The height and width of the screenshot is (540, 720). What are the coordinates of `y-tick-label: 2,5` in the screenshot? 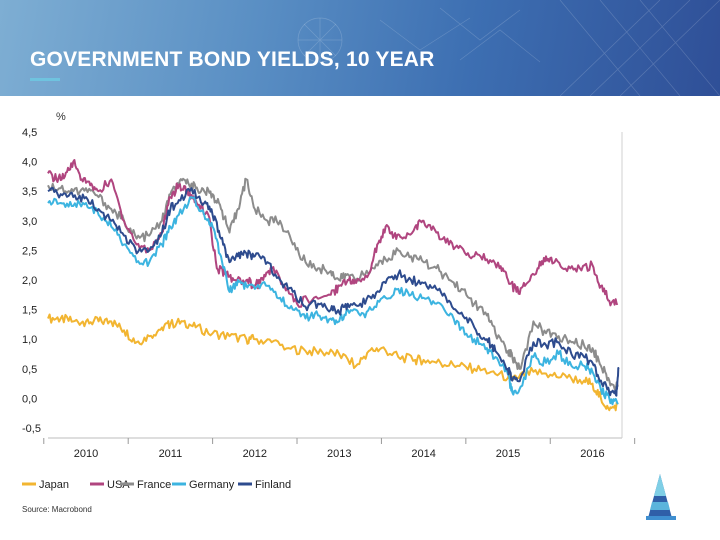 It's located at (29, 251).